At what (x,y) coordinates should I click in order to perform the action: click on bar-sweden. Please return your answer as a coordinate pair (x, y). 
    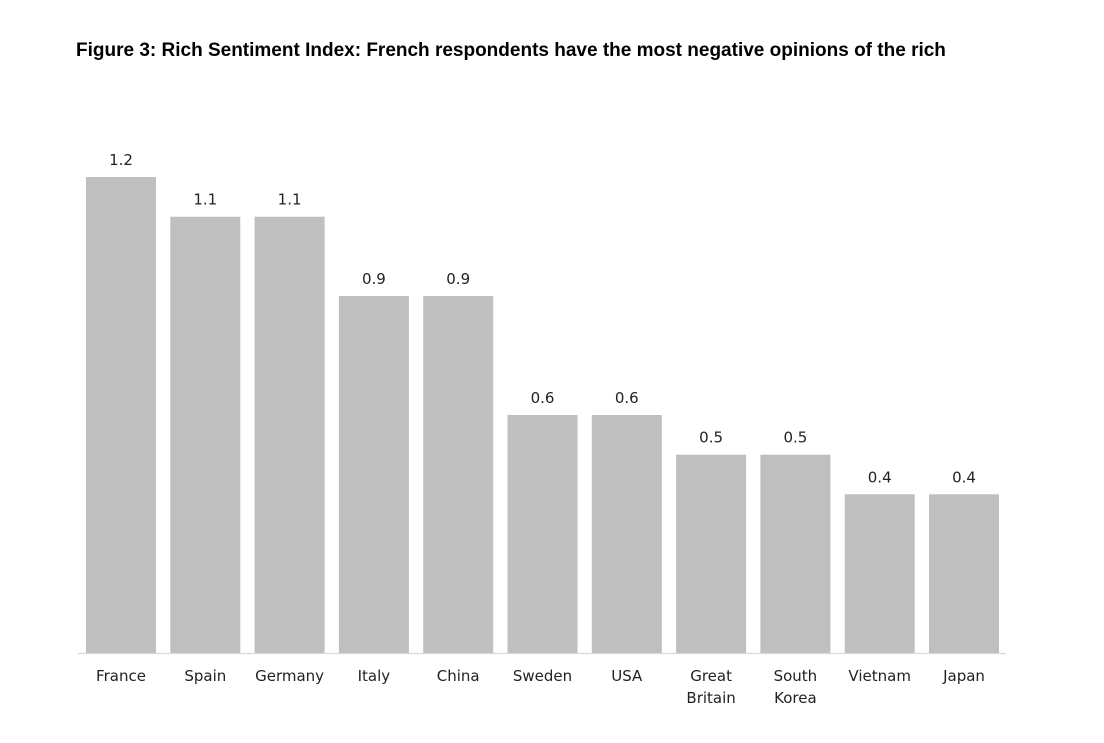
    Looking at the image, I should click on (542, 534).